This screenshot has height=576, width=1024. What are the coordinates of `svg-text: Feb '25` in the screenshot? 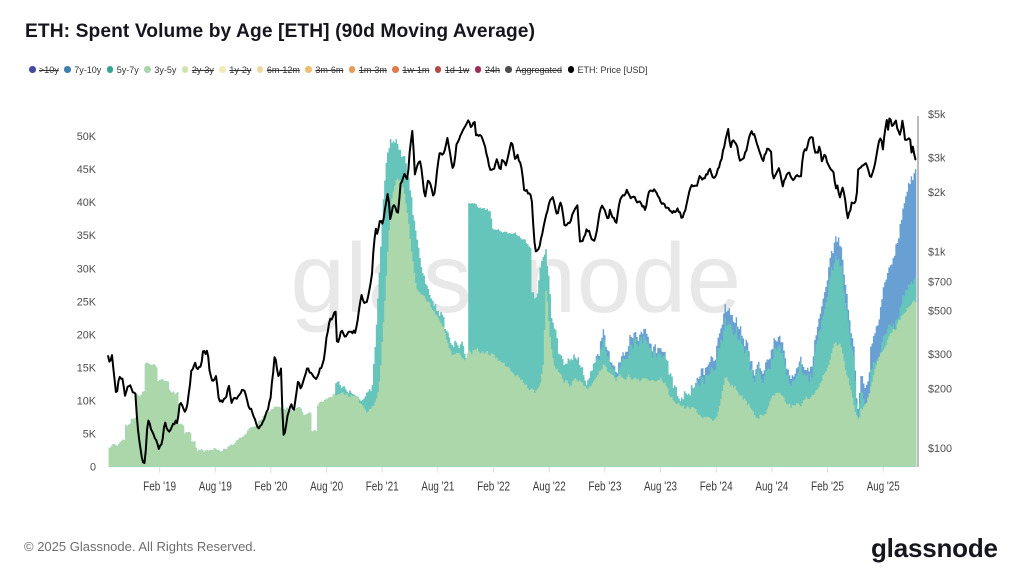 It's located at (827, 486).